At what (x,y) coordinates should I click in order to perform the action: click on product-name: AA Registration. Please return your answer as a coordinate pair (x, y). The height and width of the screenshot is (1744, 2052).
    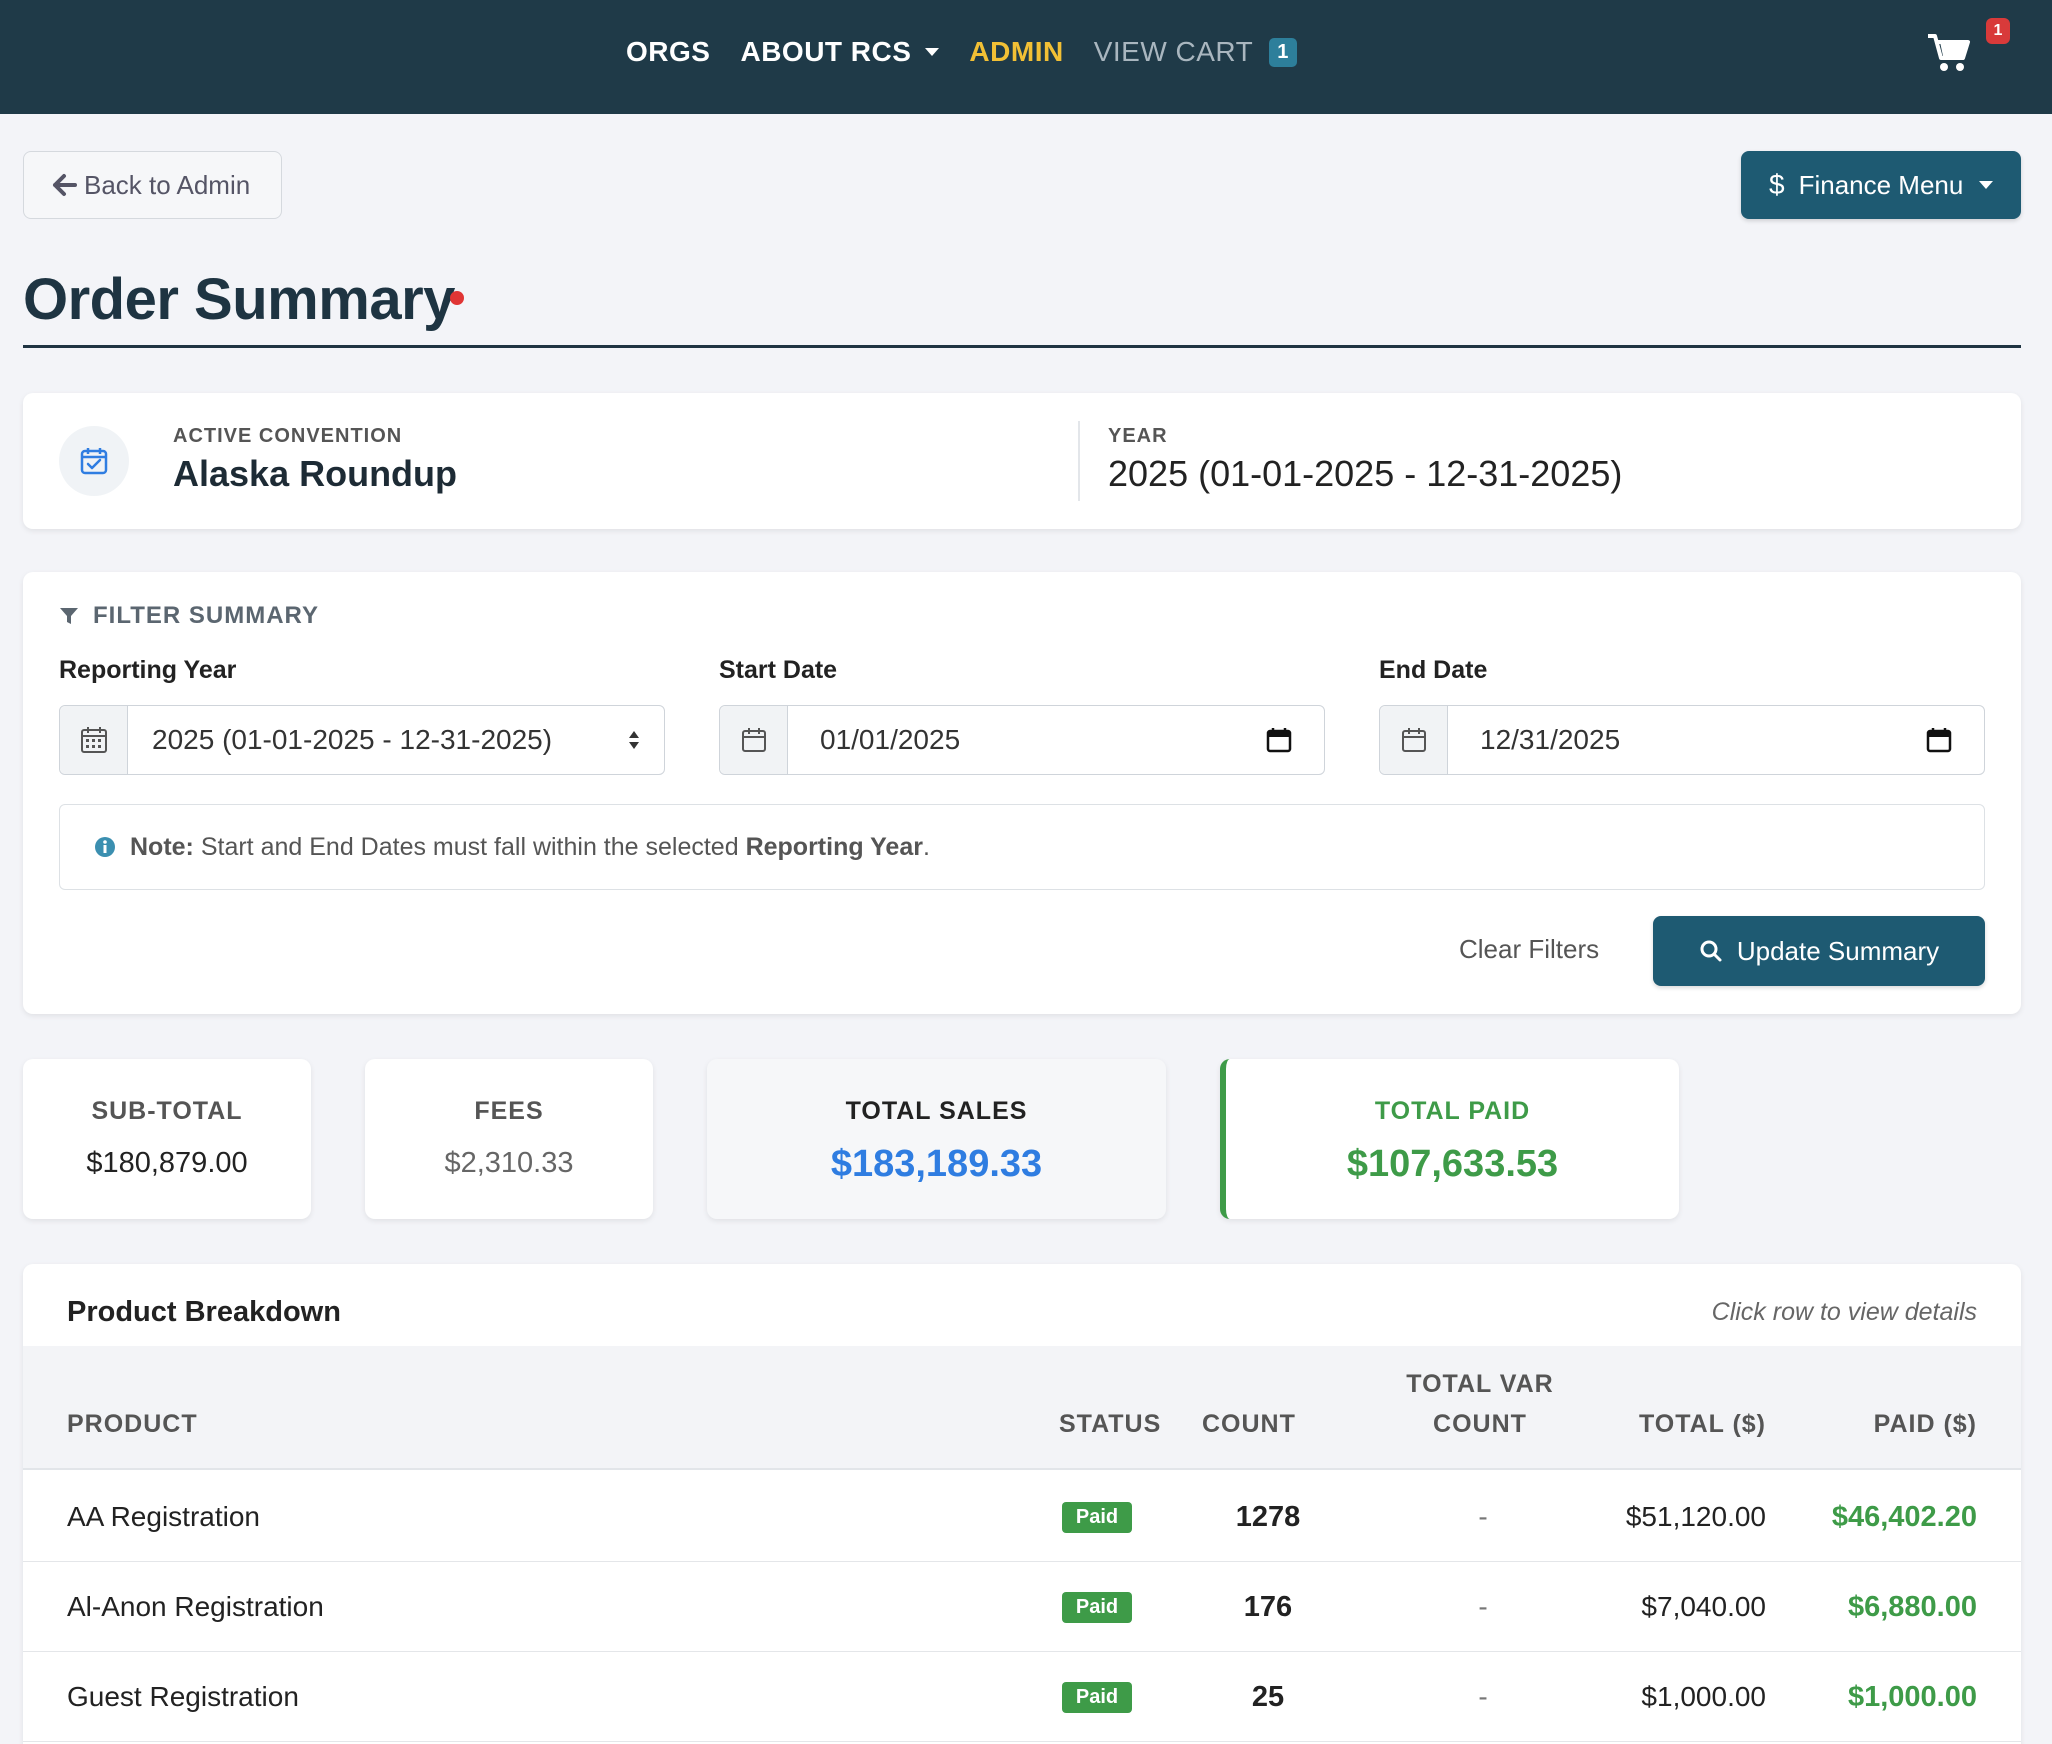
    Looking at the image, I should click on (163, 1516).